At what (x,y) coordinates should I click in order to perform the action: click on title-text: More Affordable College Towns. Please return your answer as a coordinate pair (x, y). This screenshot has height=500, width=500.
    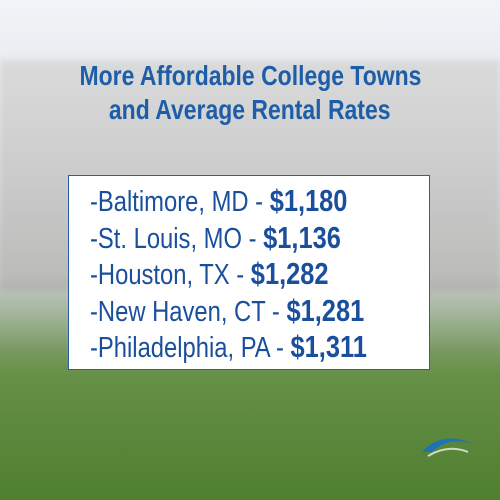
    Looking at the image, I should click on (250, 75).